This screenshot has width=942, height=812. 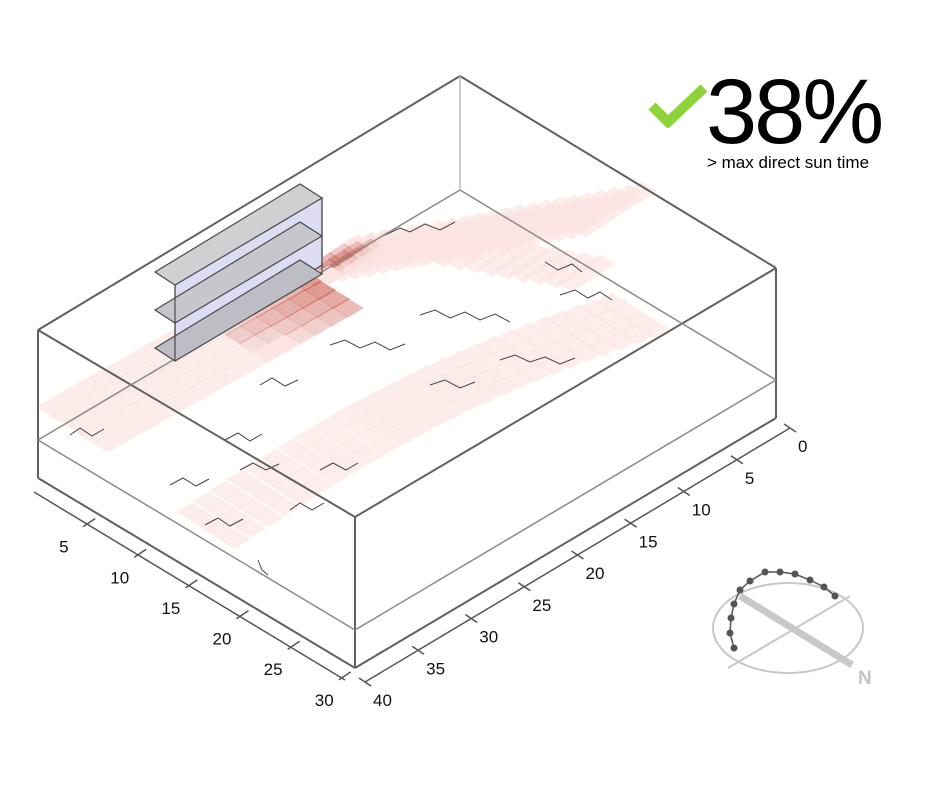 What do you see at coordinates (802, 446) in the screenshot?
I see `y-tick-label: 0` at bounding box center [802, 446].